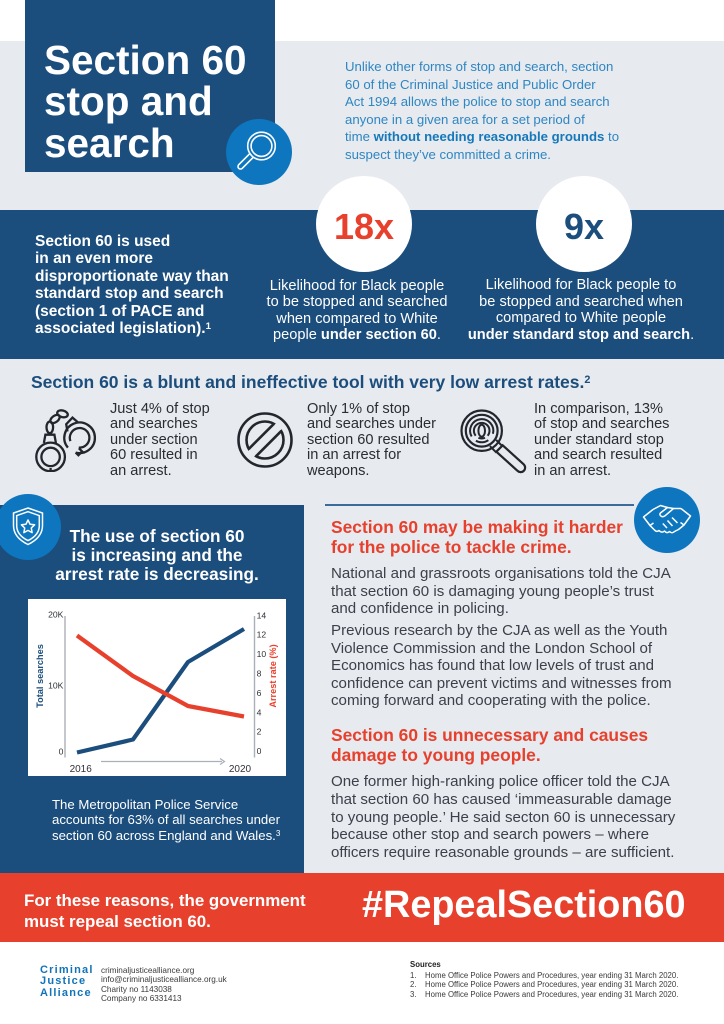  Describe the element at coordinates (259, 693) in the screenshot. I see `svg-text: 6` at that location.